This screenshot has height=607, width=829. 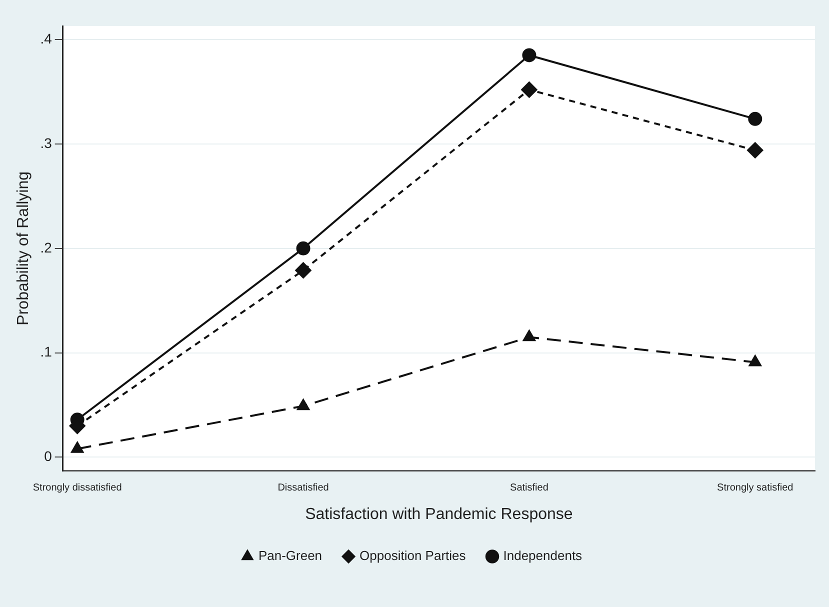 What do you see at coordinates (46, 352) in the screenshot?
I see `y-tick-label: .1` at bounding box center [46, 352].